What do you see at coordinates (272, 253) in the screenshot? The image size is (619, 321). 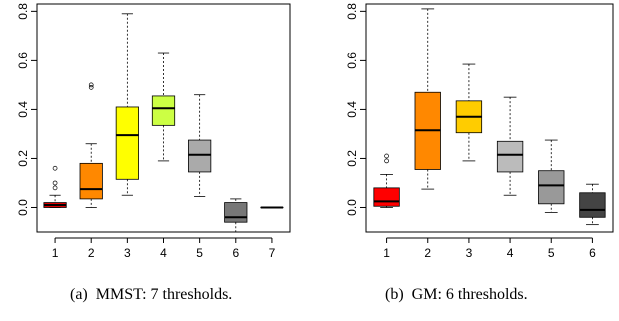 I see `x-tick-label: 7` at bounding box center [272, 253].